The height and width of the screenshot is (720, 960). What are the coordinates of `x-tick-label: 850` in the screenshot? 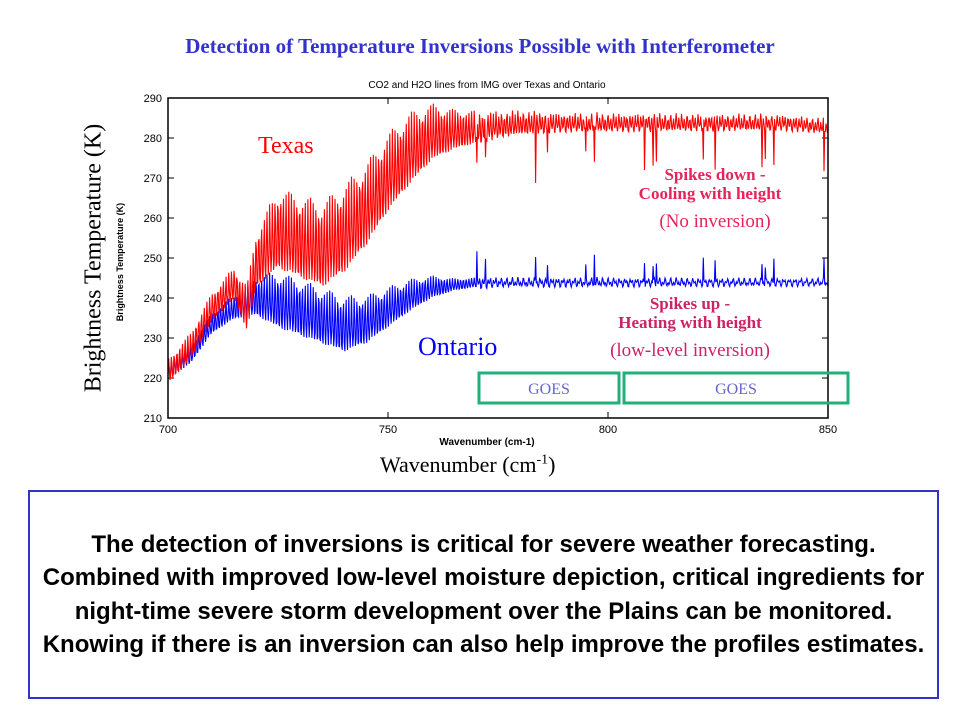 It's located at (828, 430).